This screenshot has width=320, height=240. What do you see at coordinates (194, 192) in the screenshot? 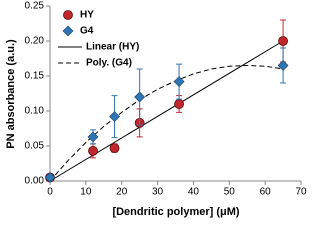
I see `x-tick-label: 40` at bounding box center [194, 192].